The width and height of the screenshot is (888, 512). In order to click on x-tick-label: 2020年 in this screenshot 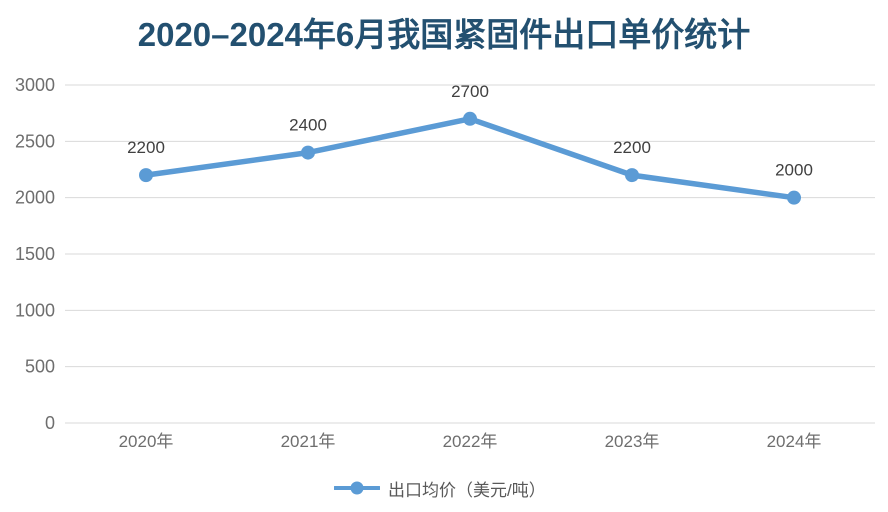, I will do `click(146, 441)`.